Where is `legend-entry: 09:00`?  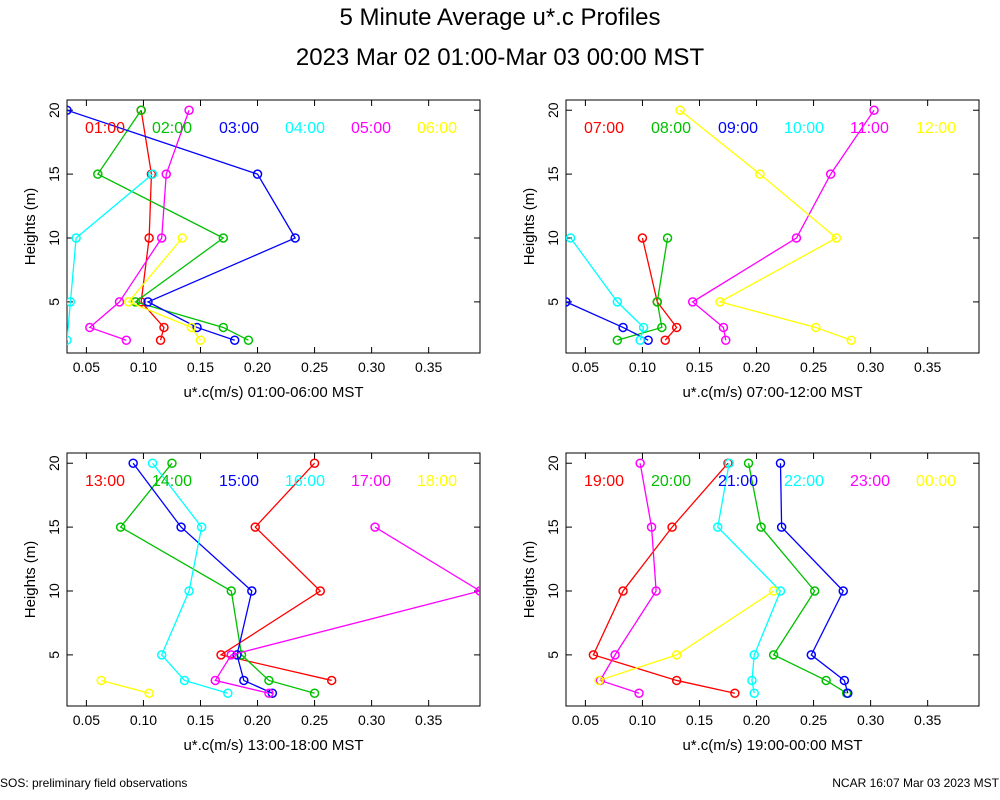
legend-entry: 09:00 is located at coordinates (738, 128).